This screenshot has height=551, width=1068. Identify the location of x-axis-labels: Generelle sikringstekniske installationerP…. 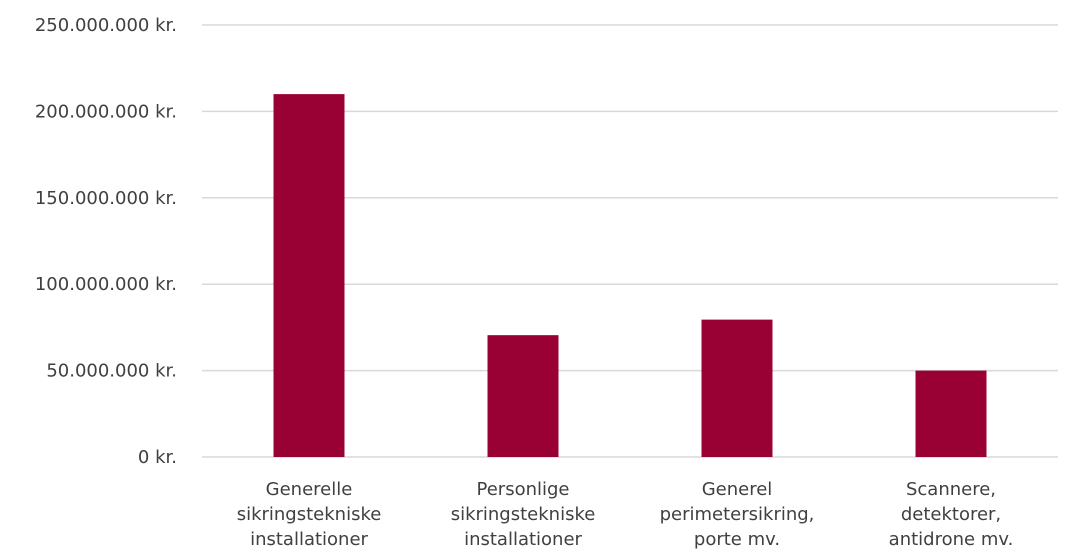
(625, 514).